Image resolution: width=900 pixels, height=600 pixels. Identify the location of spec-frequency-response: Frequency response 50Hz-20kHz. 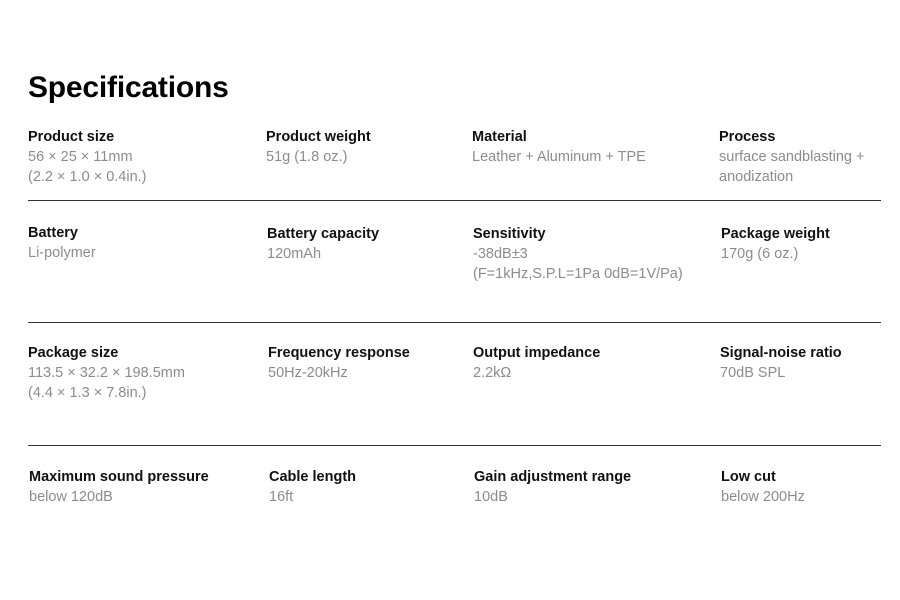
(339, 363).